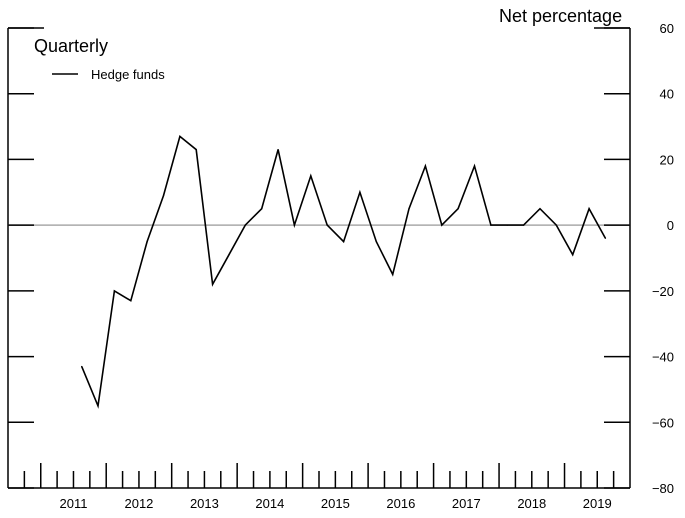 This screenshot has width=685, height=518. Describe the element at coordinates (138, 503) in the screenshot. I see `x-tick-label: 2012` at that location.